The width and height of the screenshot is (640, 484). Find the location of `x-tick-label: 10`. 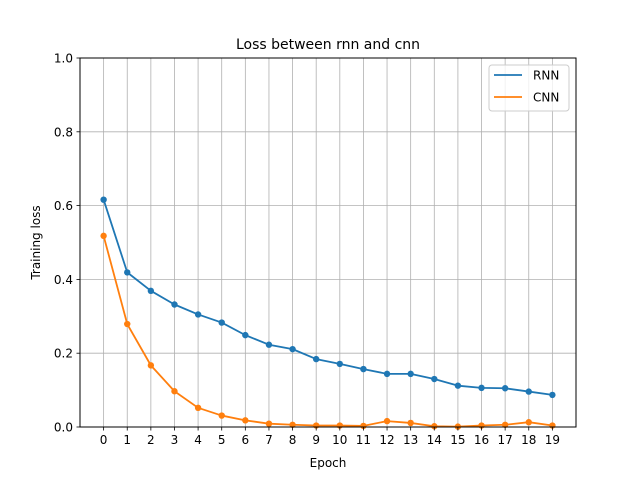

x-tick-label: 10 is located at coordinates (339, 440).